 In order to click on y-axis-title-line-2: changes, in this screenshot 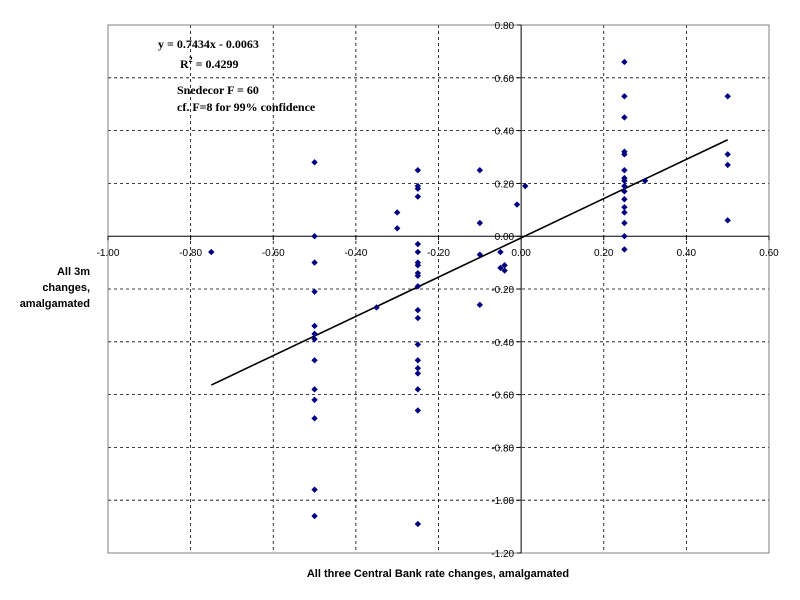, I will do `click(66, 288)`.